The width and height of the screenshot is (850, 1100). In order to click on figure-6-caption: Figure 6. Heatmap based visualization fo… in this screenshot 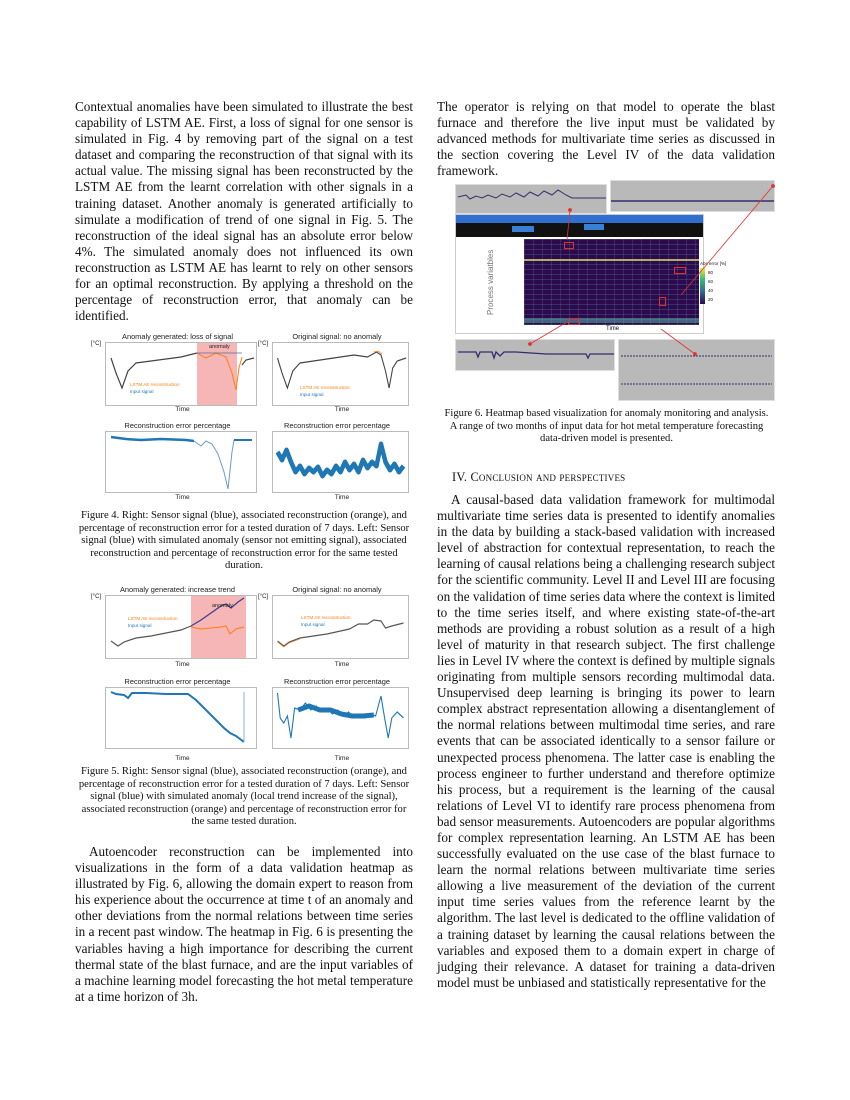, I will do `click(606, 426)`.